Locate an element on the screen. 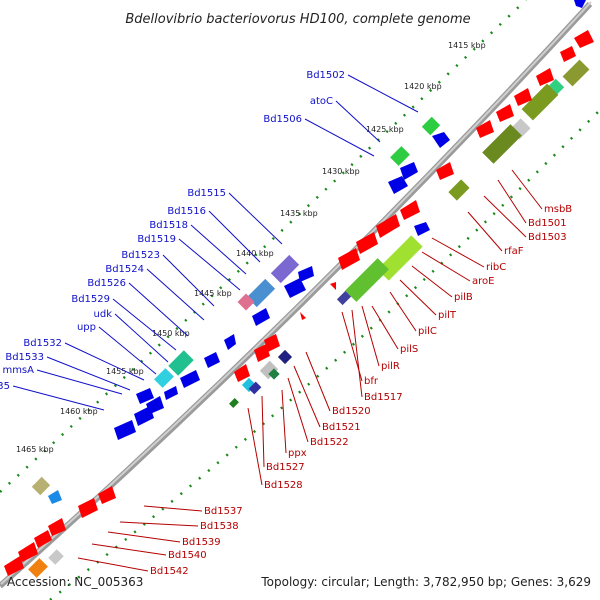 Image resolution: width=600 pixels, height=600 pixels. gene-label: udk is located at coordinates (103, 314).